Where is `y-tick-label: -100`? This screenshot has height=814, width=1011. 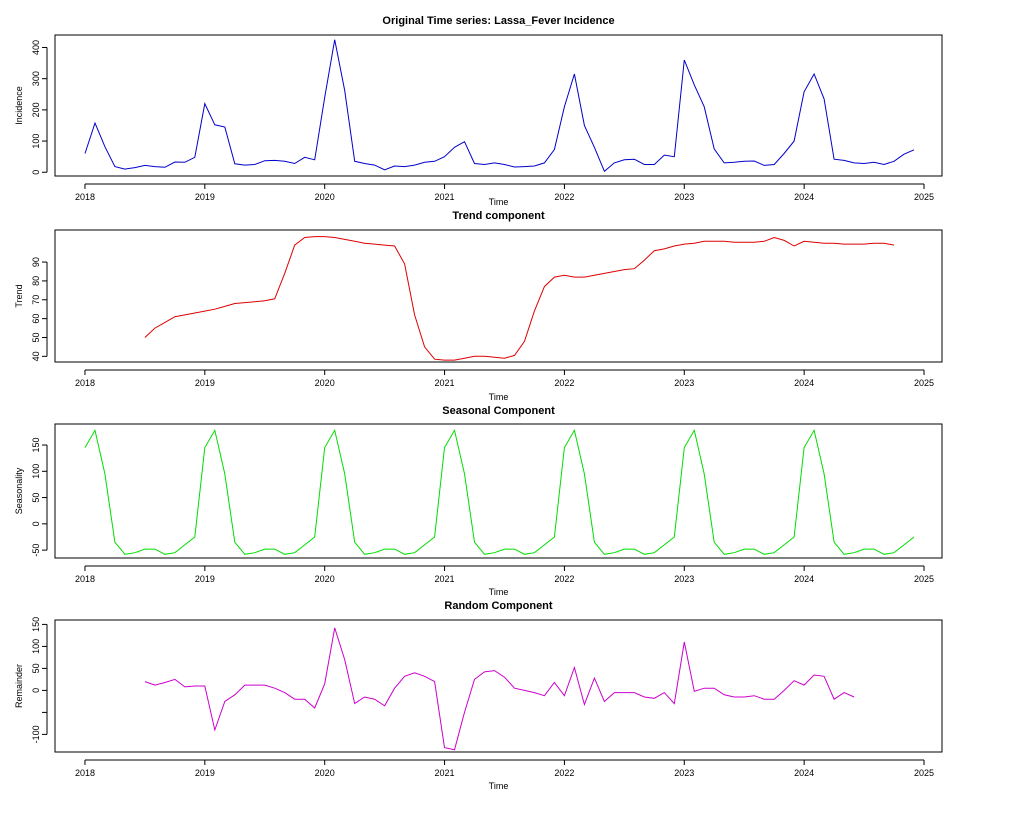
y-tick-label: -100 is located at coordinates (36, 734).